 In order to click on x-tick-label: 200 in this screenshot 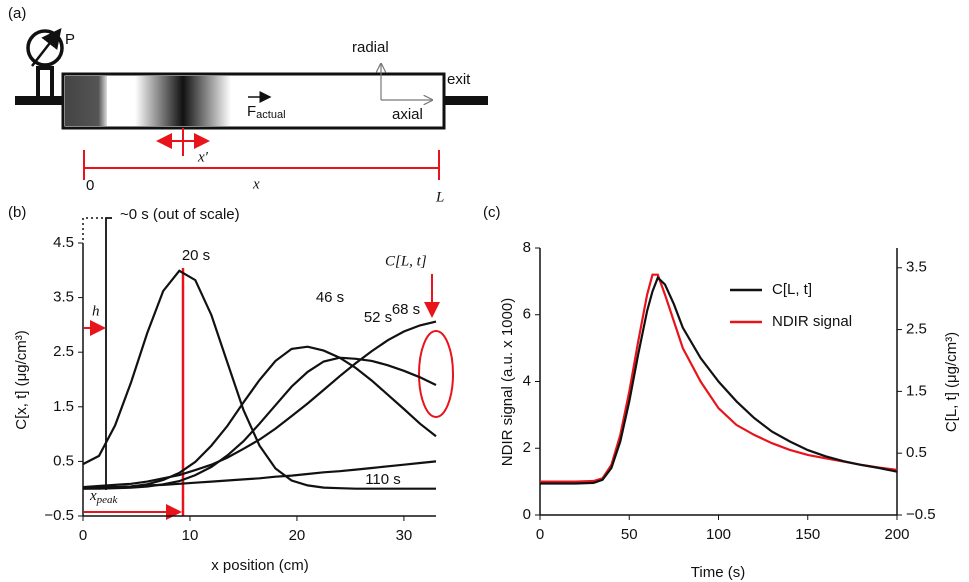, I will do `click(896, 534)`.